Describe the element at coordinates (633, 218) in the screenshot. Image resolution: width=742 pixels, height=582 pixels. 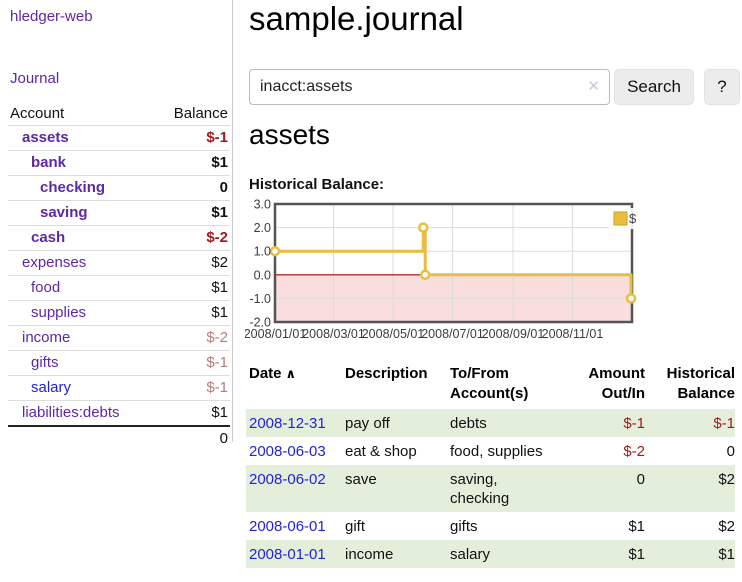
I see `legend-label: $` at that location.